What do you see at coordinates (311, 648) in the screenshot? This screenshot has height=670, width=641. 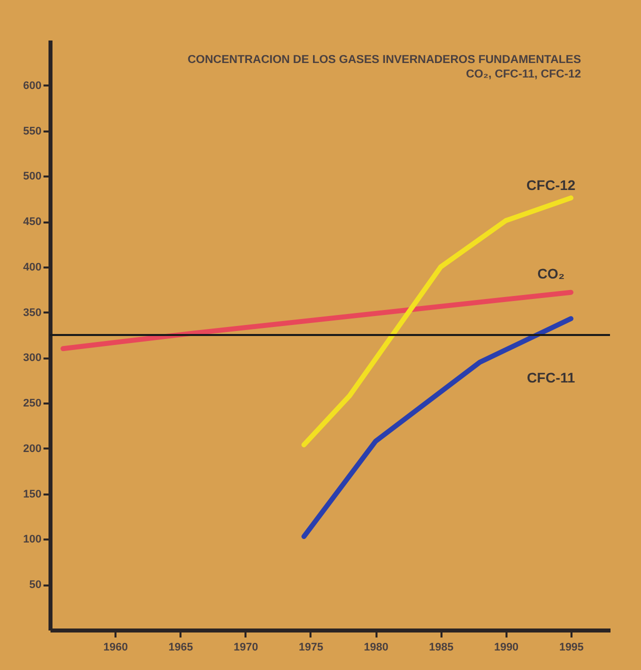 I see `x-tick-label: 1975` at bounding box center [311, 648].